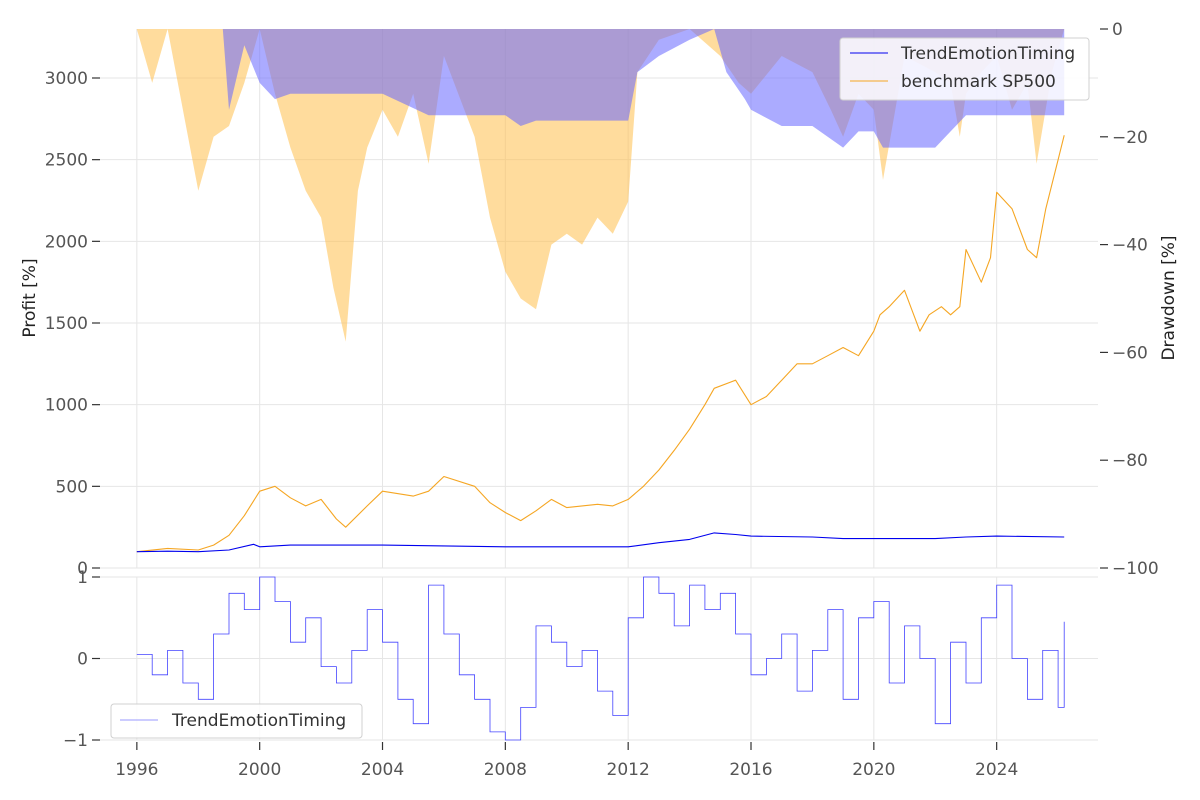 This screenshot has height=800, width=1200. Describe the element at coordinates (30, 297) in the screenshot. I see `y-axis-label-left: Profit [%]` at that location.